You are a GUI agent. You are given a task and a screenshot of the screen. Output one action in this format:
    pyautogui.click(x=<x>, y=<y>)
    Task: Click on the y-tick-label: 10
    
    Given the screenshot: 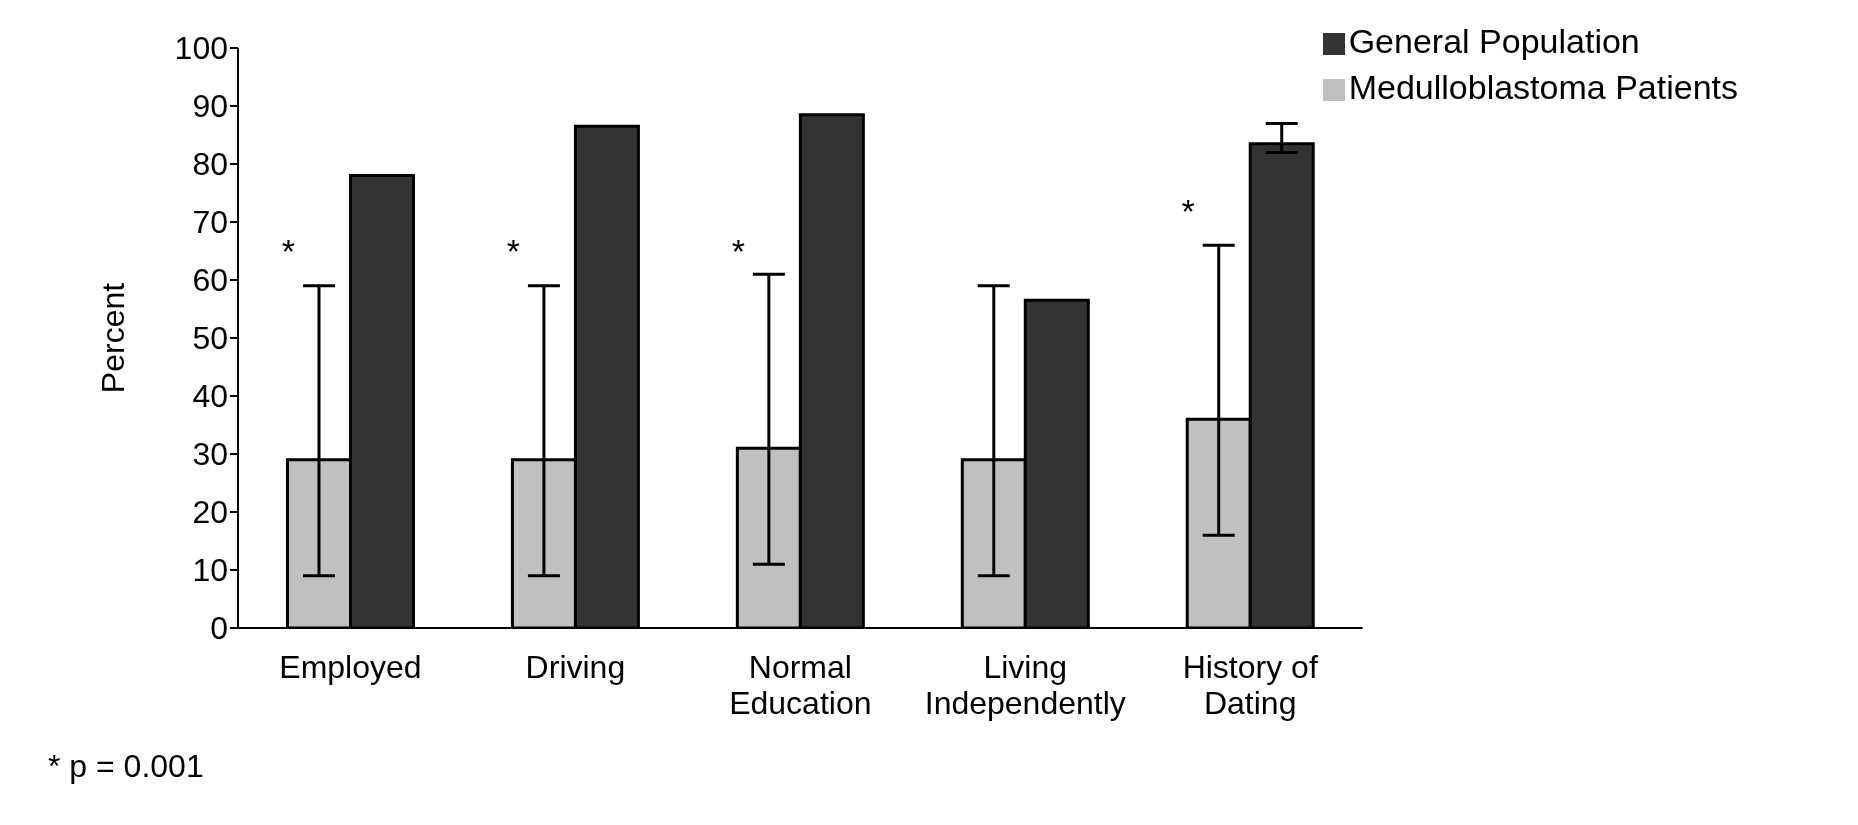 What is the action you would take?
    pyautogui.click(x=210, y=570)
    